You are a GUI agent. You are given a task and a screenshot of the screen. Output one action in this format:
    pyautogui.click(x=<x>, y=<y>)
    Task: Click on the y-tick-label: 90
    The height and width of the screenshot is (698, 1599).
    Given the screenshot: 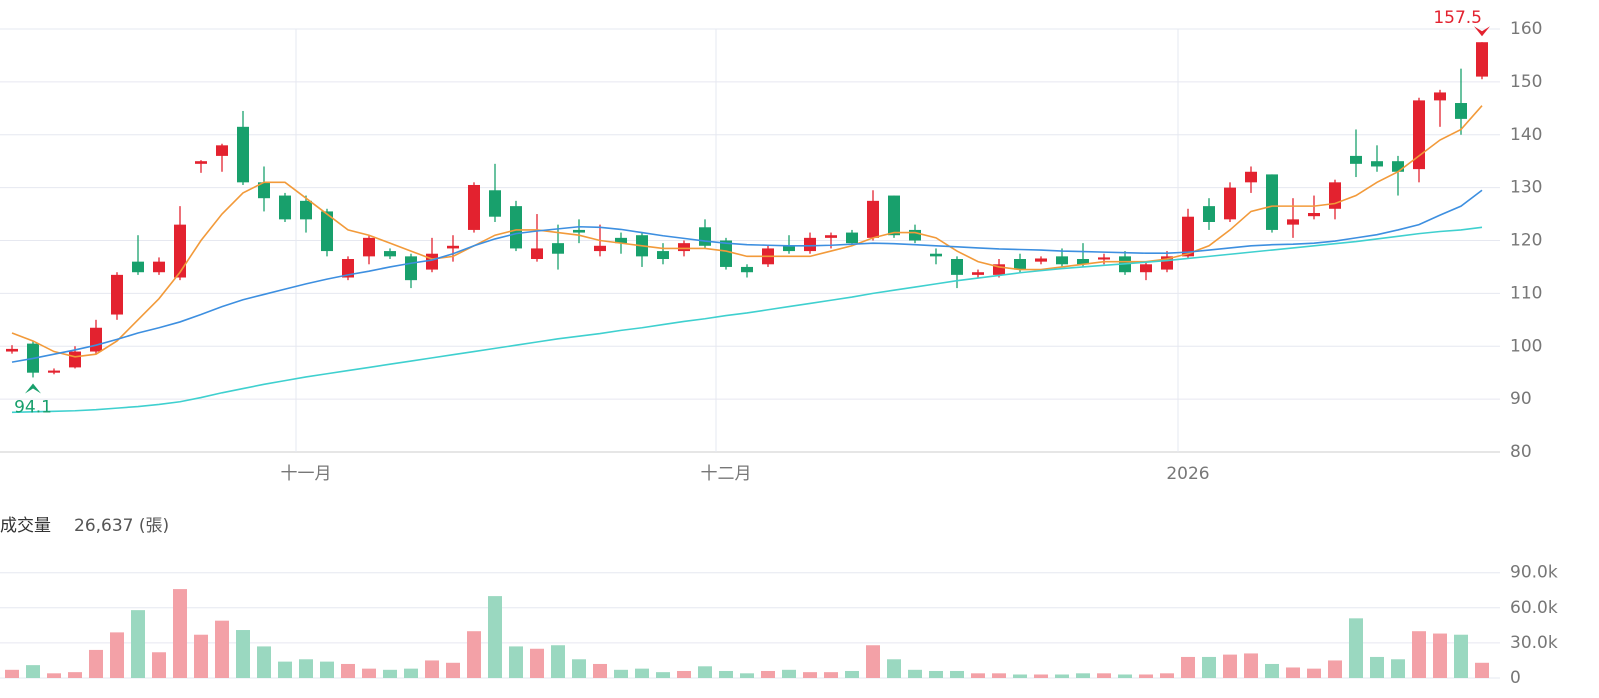 What is the action you would take?
    pyautogui.click(x=1521, y=399)
    